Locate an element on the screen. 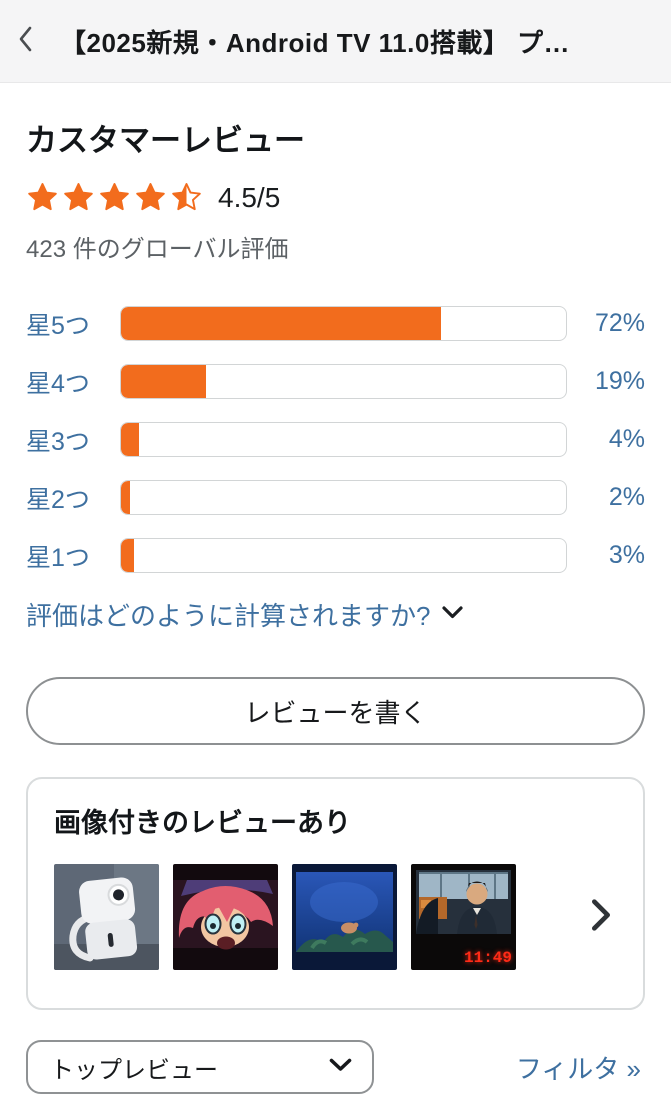  rating-value: 4.5/5 is located at coordinates (249, 197).